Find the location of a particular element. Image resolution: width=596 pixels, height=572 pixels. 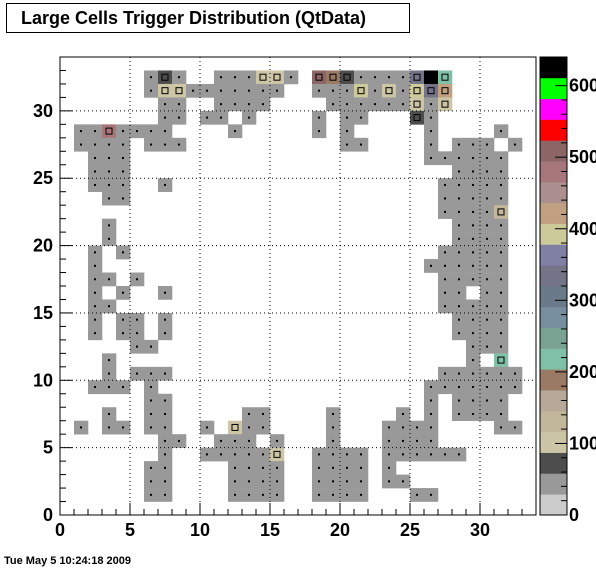

palette-tick-label: 100 is located at coordinates (582, 443).